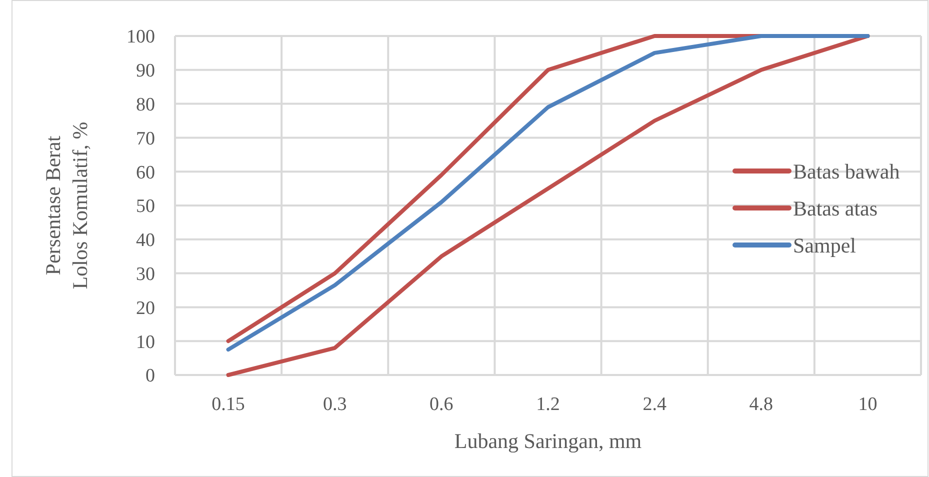 Image resolution: width=929 pixels, height=477 pixels. Describe the element at coordinates (145, 274) in the screenshot. I see `y-tick-label: 30` at that location.